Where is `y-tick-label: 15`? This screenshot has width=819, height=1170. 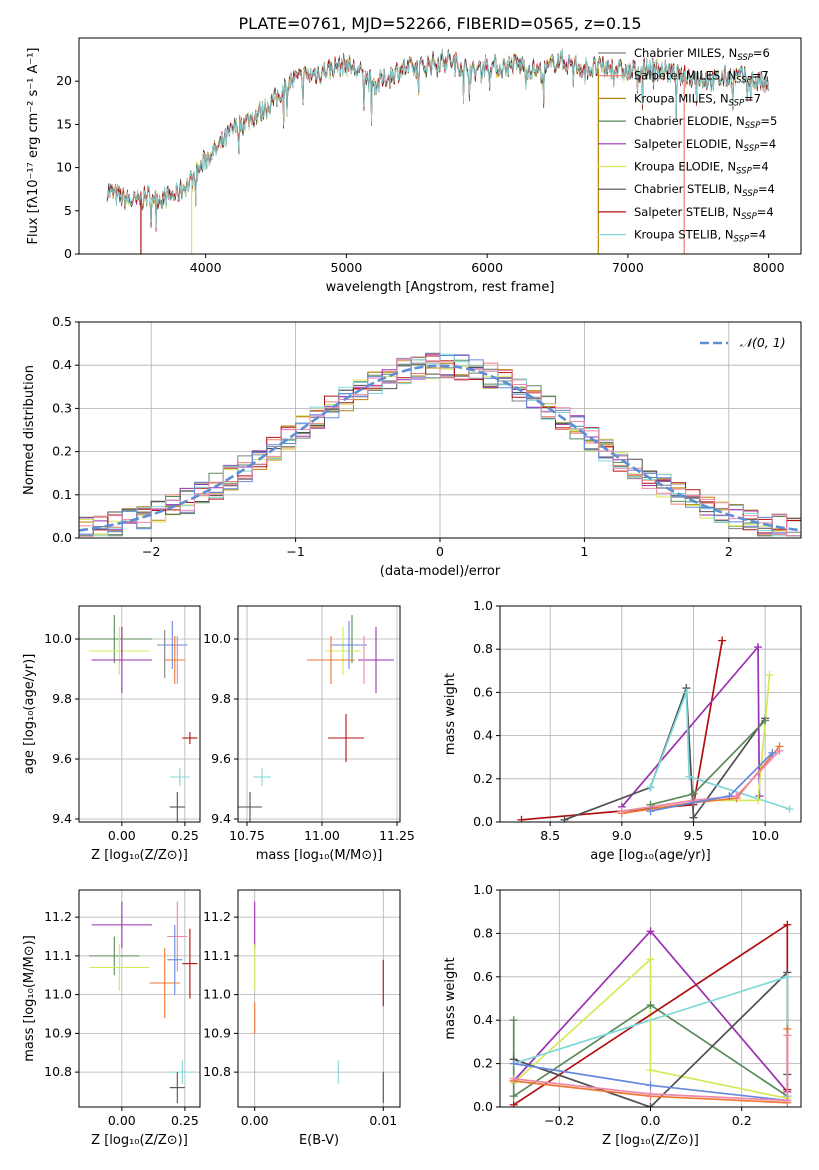 y-tick-label: 15 is located at coordinates (64, 123).